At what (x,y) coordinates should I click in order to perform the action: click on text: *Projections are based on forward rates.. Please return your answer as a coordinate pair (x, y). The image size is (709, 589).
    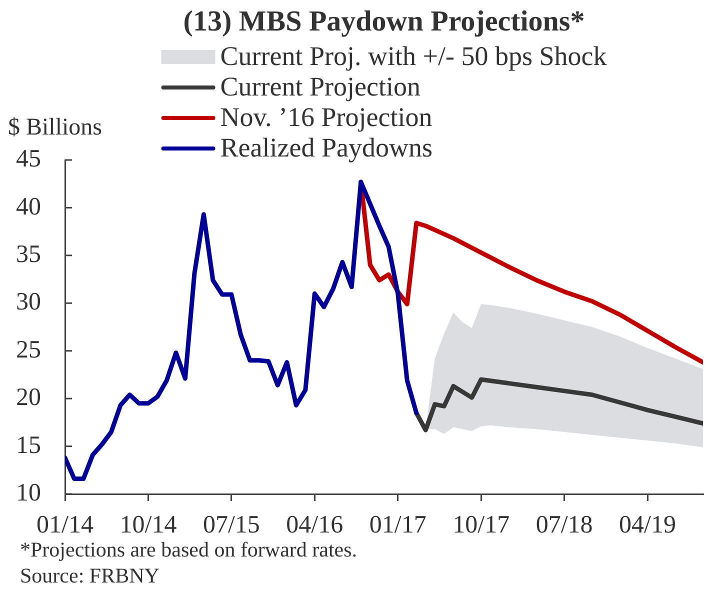
    Looking at the image, I should click on (189, 550).